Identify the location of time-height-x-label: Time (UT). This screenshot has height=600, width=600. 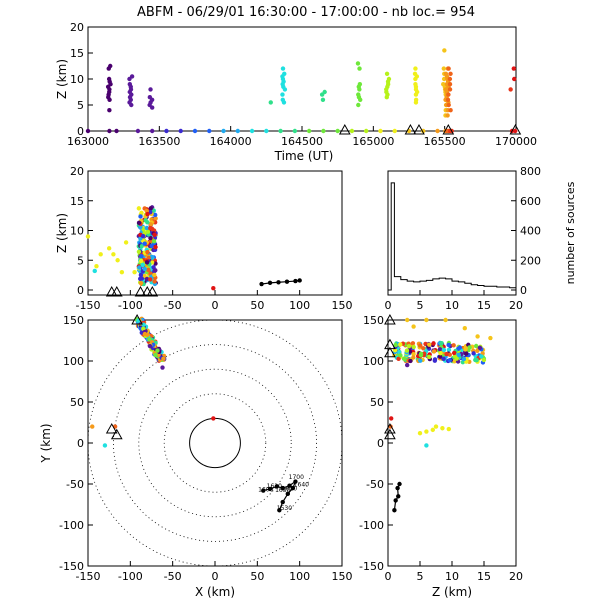
(304, 156).